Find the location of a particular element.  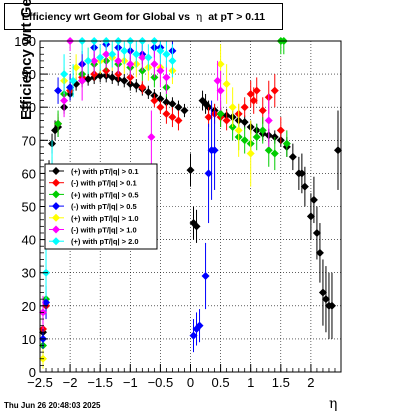

y-tick-label: 10 is located at coordinates (29, 339).